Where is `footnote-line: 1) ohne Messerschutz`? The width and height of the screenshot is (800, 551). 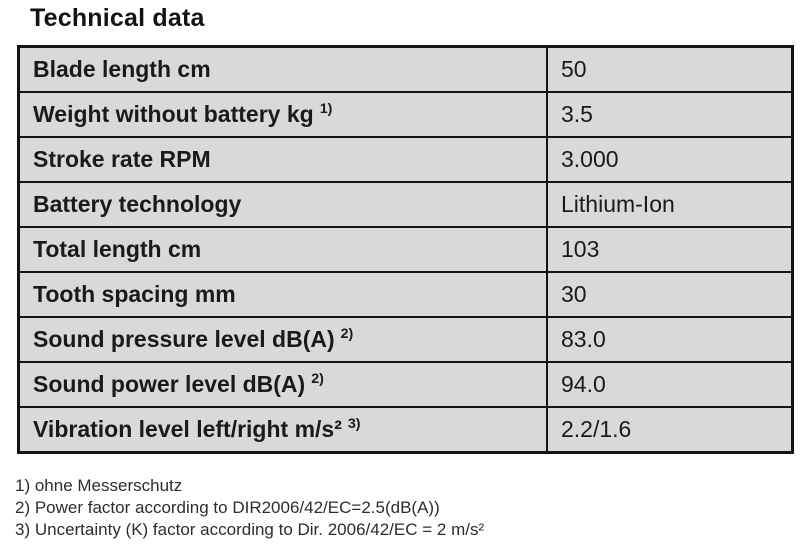 footnote-line: 1) ohne Messerschutz is located at coordinates (99, 485).